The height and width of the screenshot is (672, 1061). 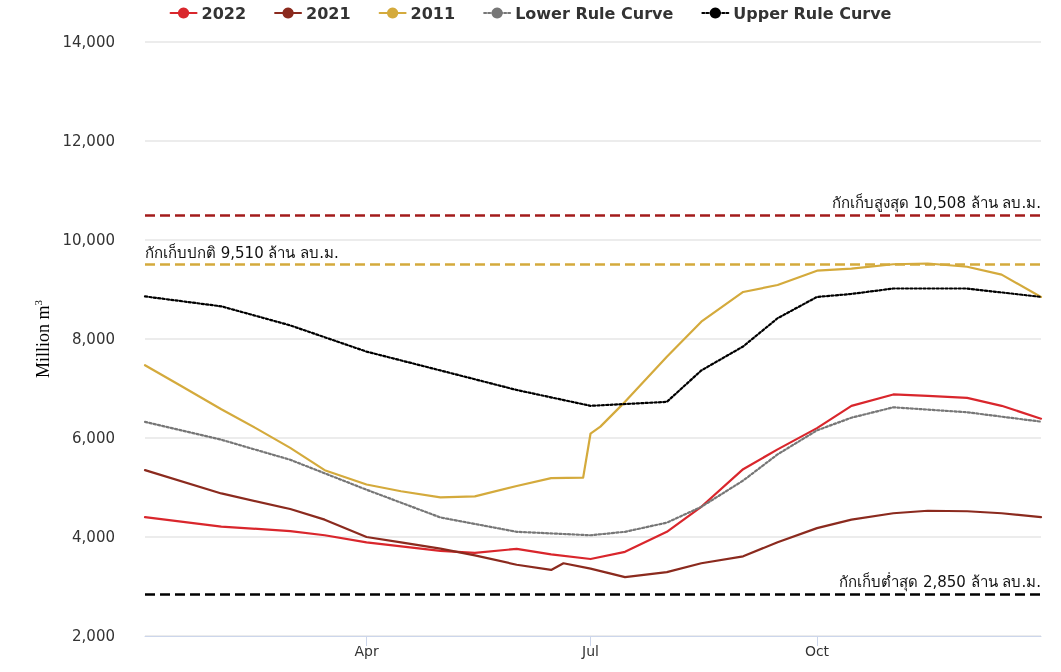 What do you see at coordinates (590, 651) in the screenshot?
I see `x-tick-label: Jul` at bounding box center [590, 651].